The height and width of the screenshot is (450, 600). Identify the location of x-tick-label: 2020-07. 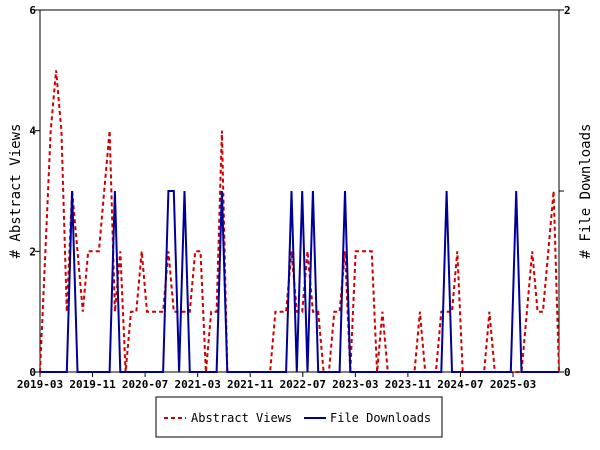
(145, 384).